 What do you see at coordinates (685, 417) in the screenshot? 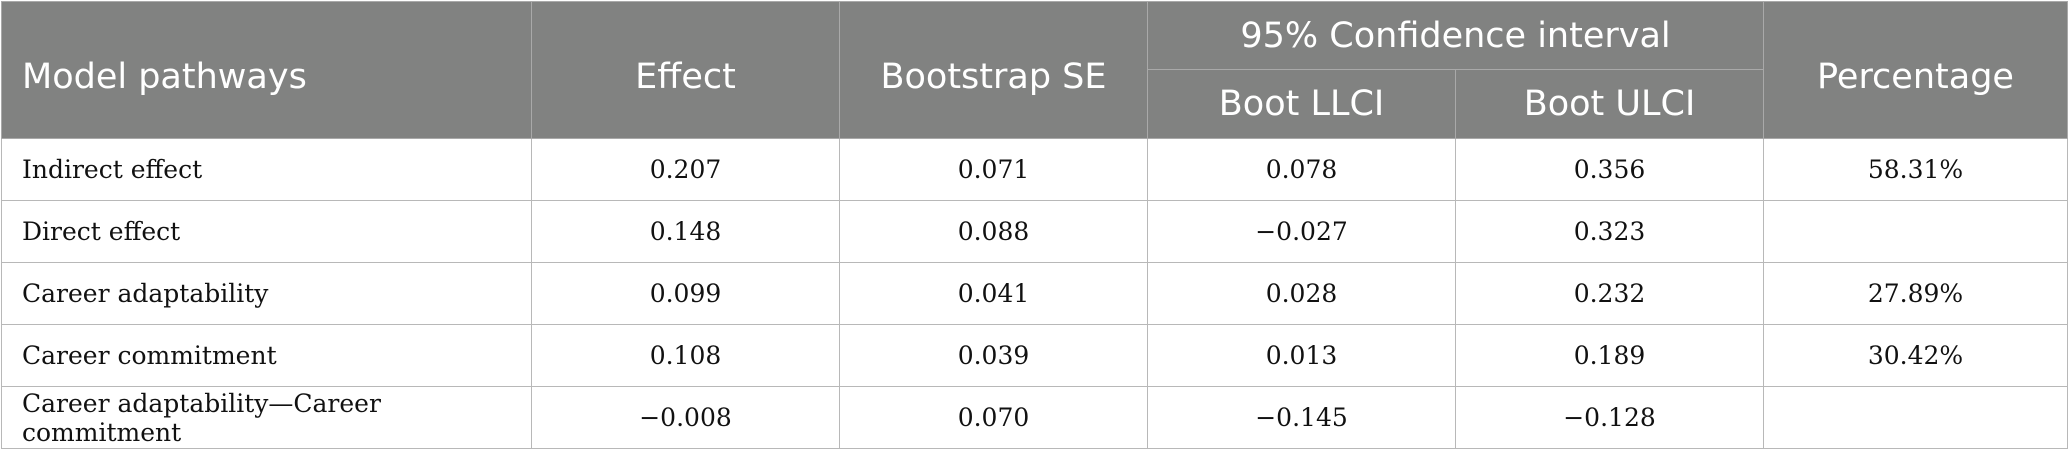
I see `cell-effect: −0.008` at bounding box center [685, 417].